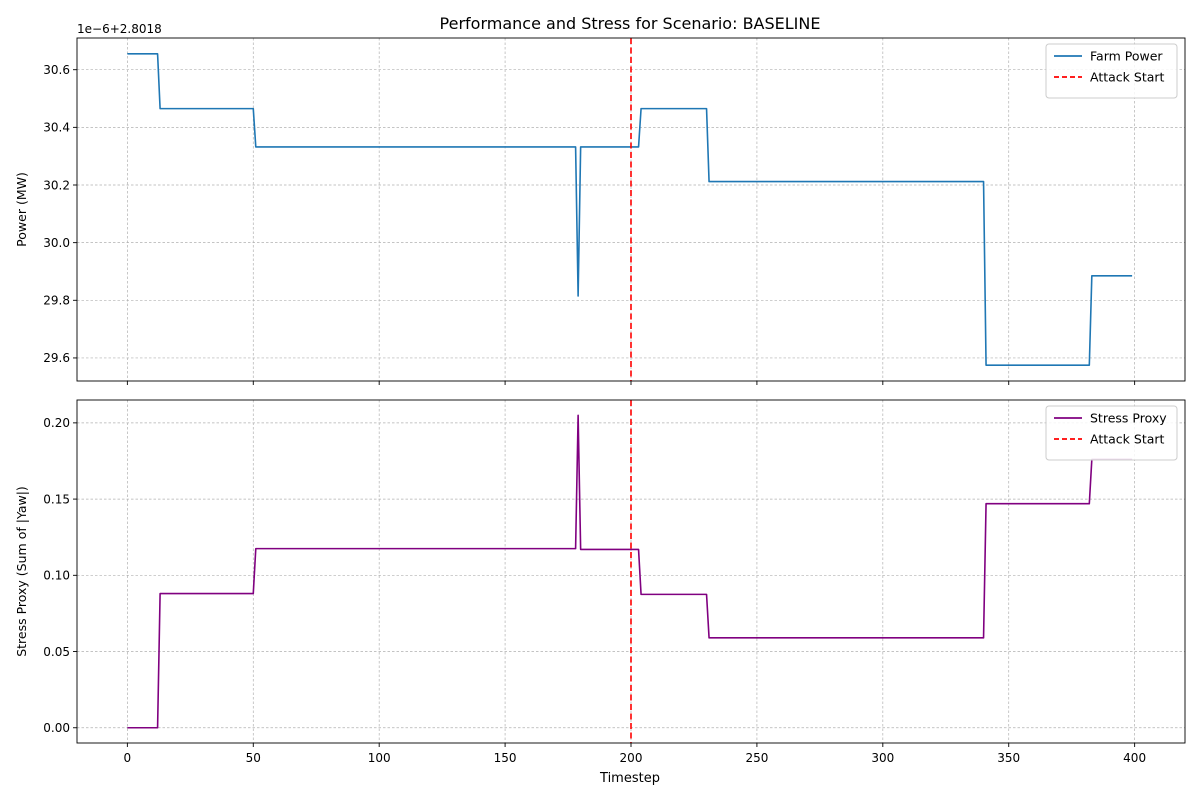 The height and width of the screenshot is (800, 1200). Describe the element at coordinates (1126, 56) in the screenshot. I see `legend-label: Farm Power` at that location.